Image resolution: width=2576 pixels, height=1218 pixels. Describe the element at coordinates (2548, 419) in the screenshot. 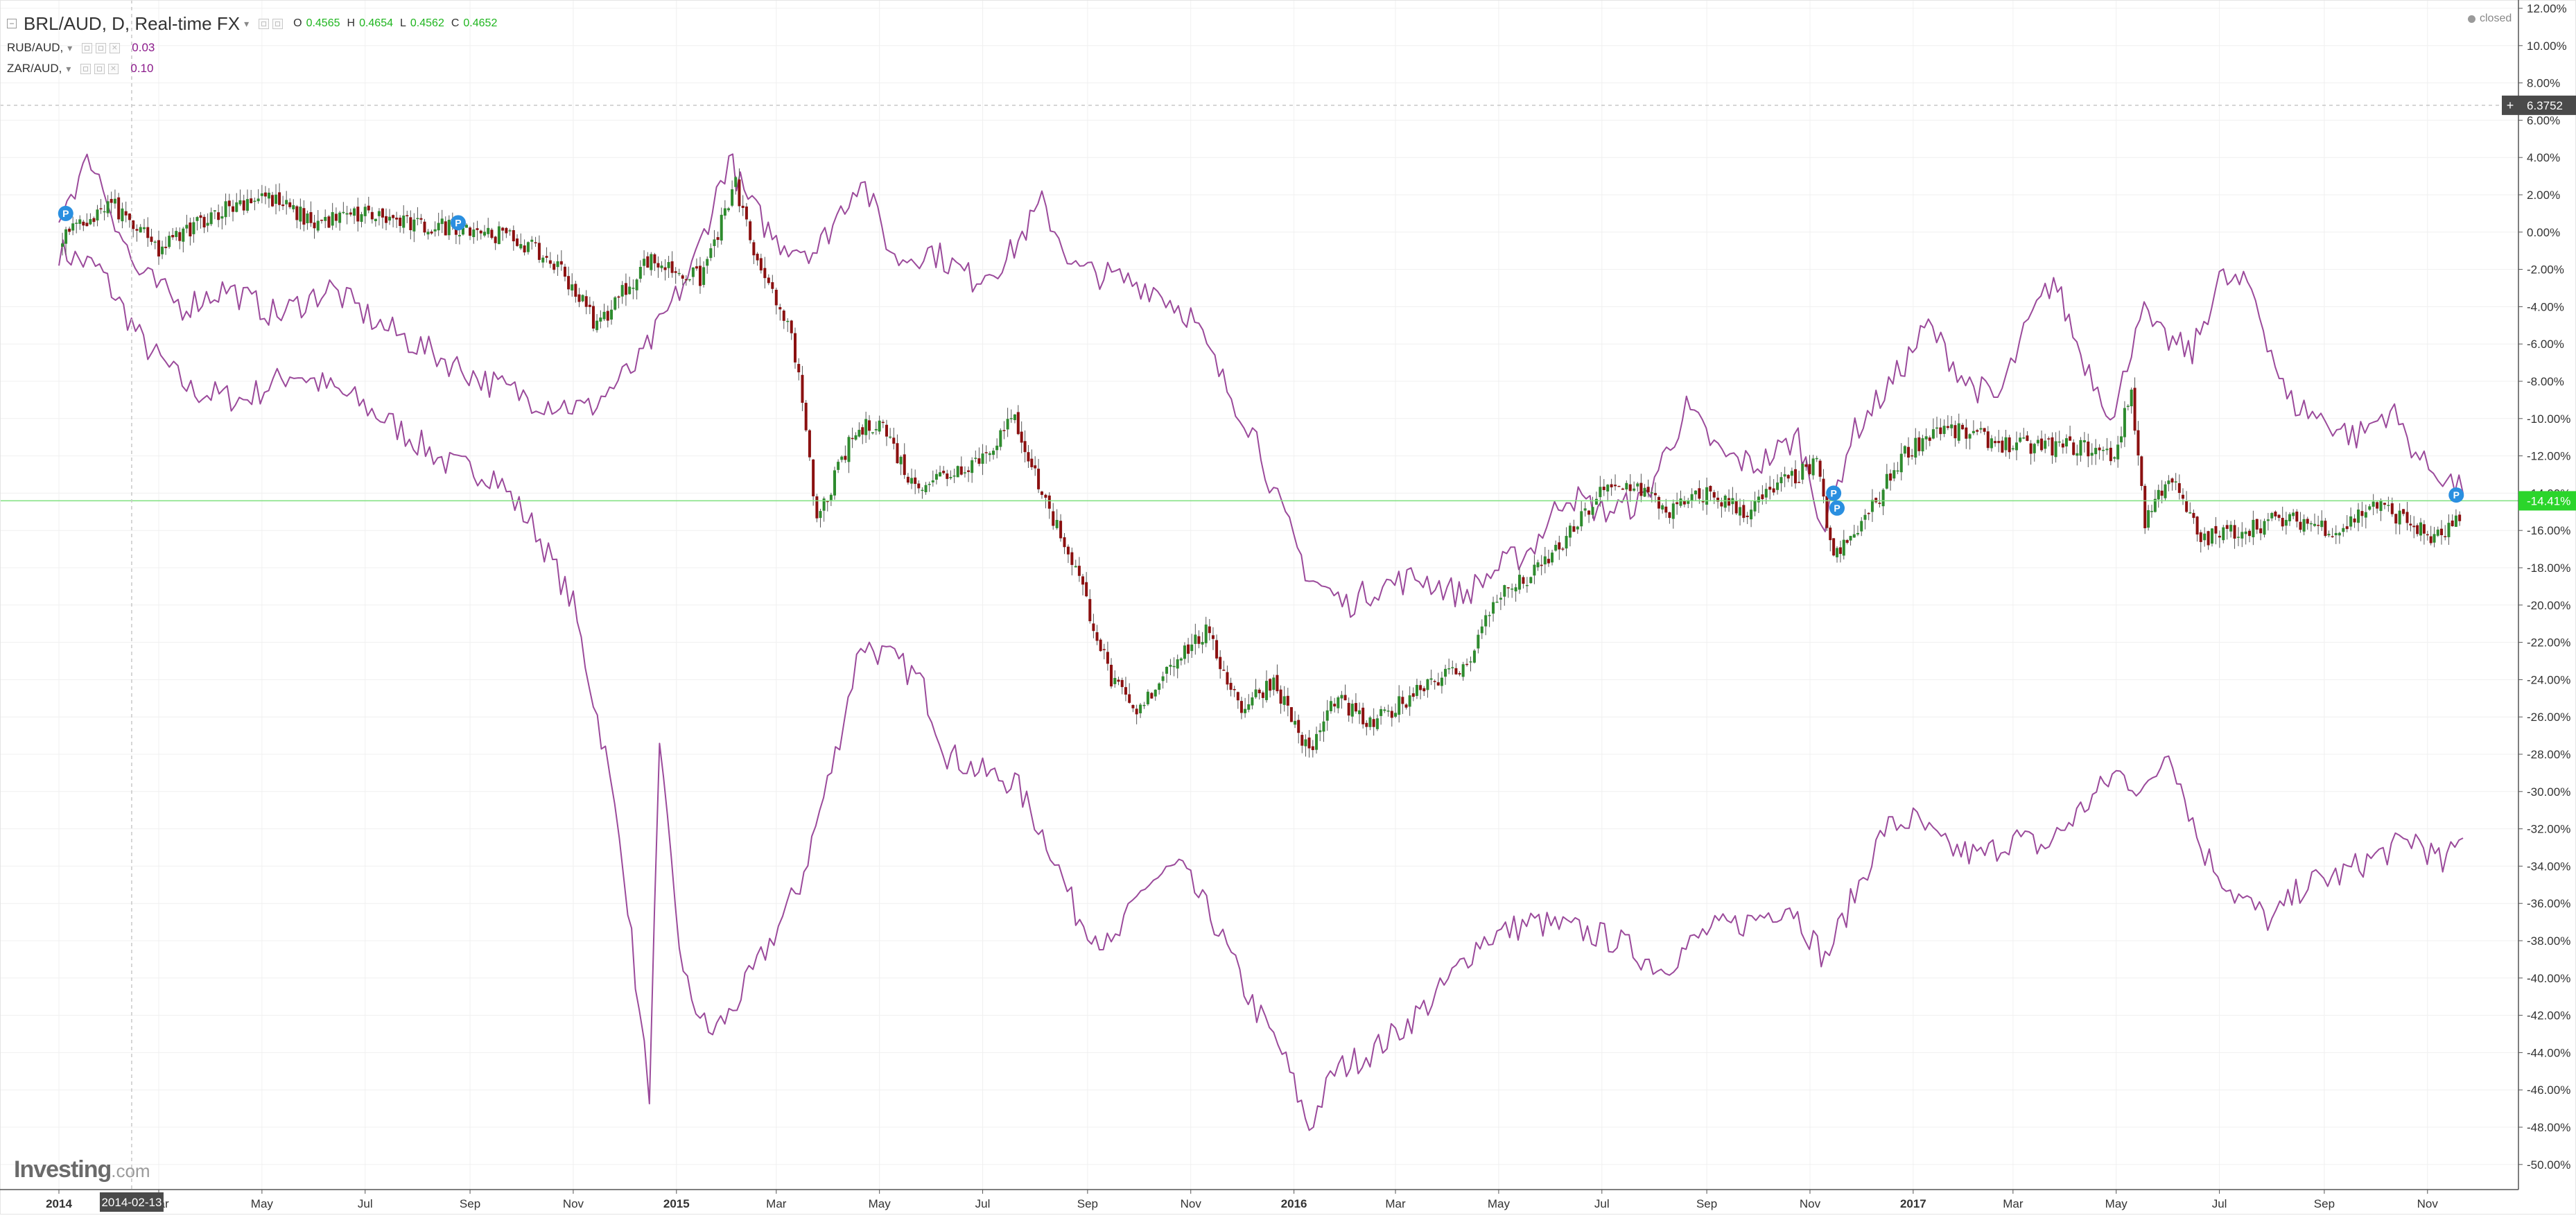

I see `y-tick-label: -10.00%` at that location.